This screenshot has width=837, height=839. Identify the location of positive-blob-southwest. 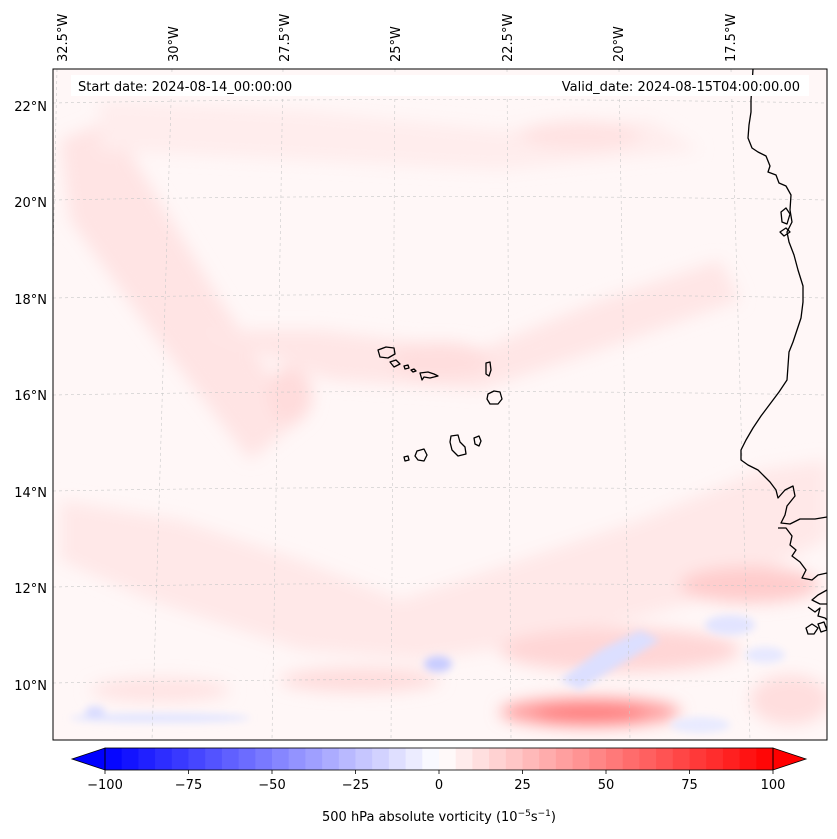
(160, 690).